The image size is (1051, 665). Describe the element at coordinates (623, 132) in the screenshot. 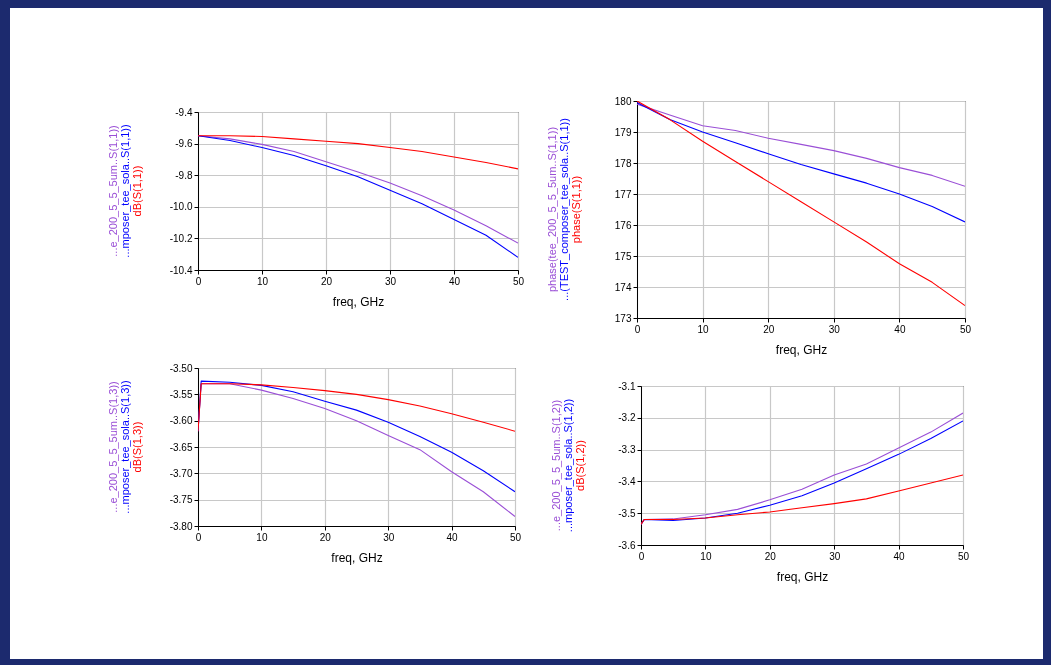

I see `y-tick-label: 179` at that location.